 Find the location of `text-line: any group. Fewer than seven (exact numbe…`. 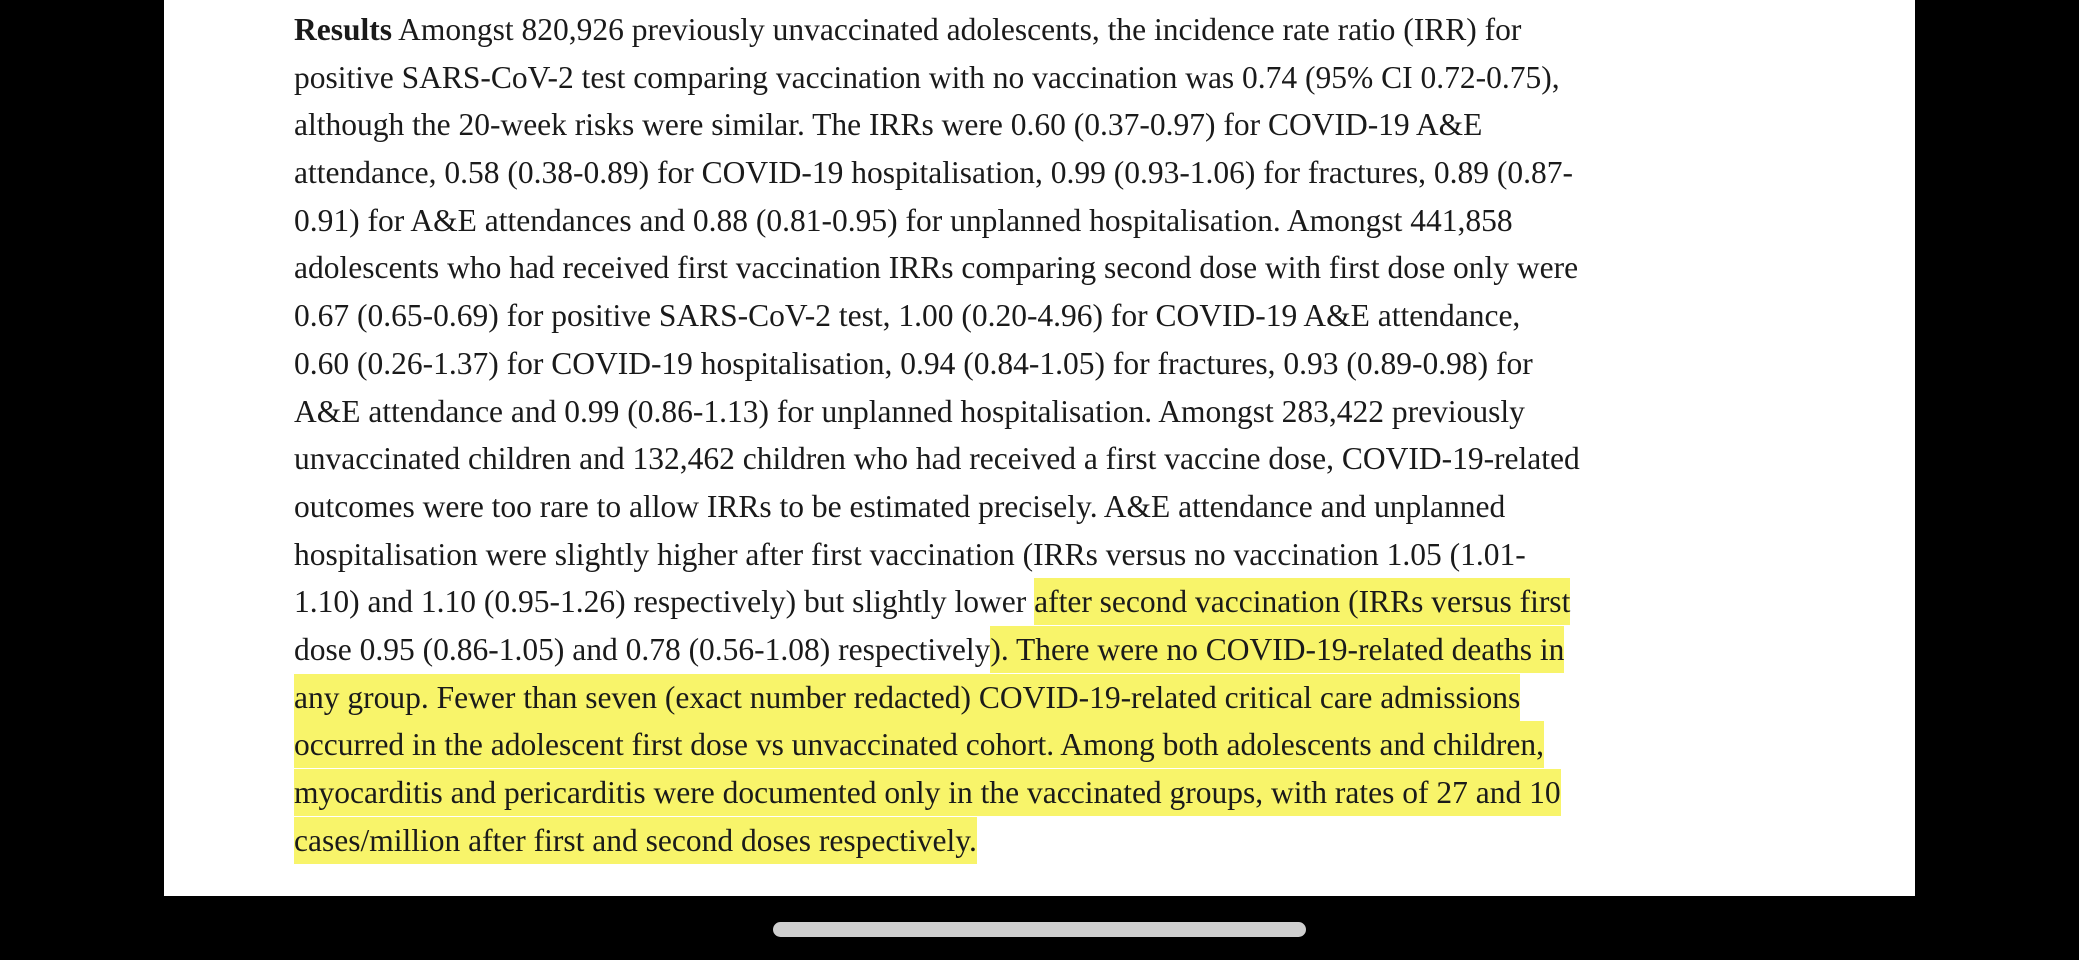

text-line: any group. Fewer than seven (exact numbe… is located at coordinates (937, 698).